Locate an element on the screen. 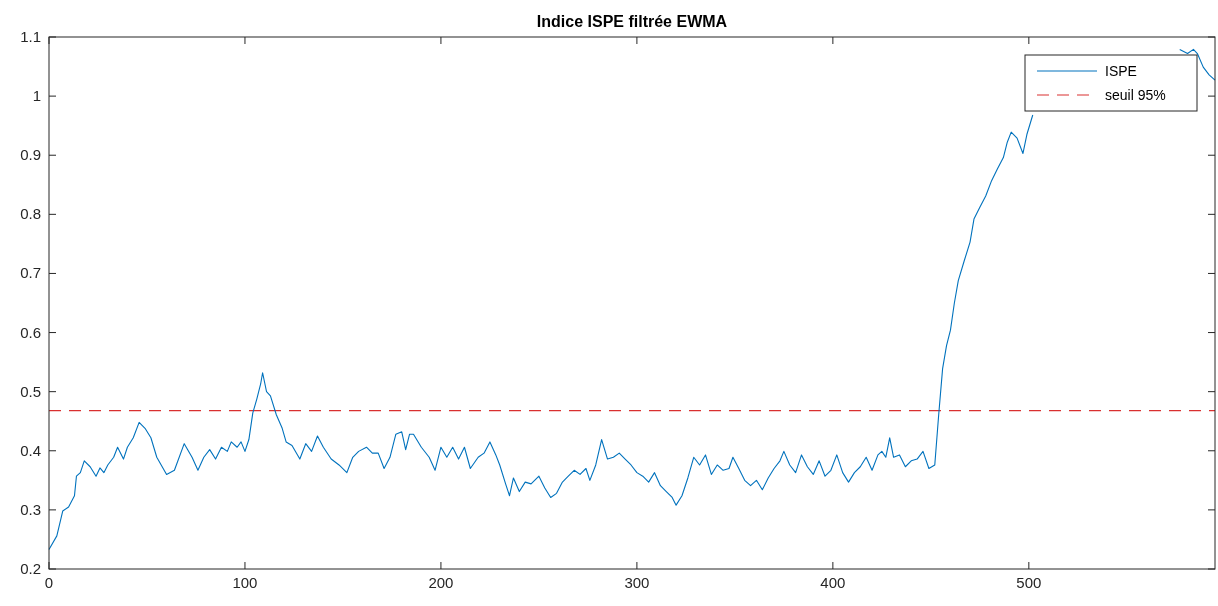 Image resolution: width=1218 pixels, height=606 pixels. y-tick-label: 0.3 is located at coordinates (30, 509).